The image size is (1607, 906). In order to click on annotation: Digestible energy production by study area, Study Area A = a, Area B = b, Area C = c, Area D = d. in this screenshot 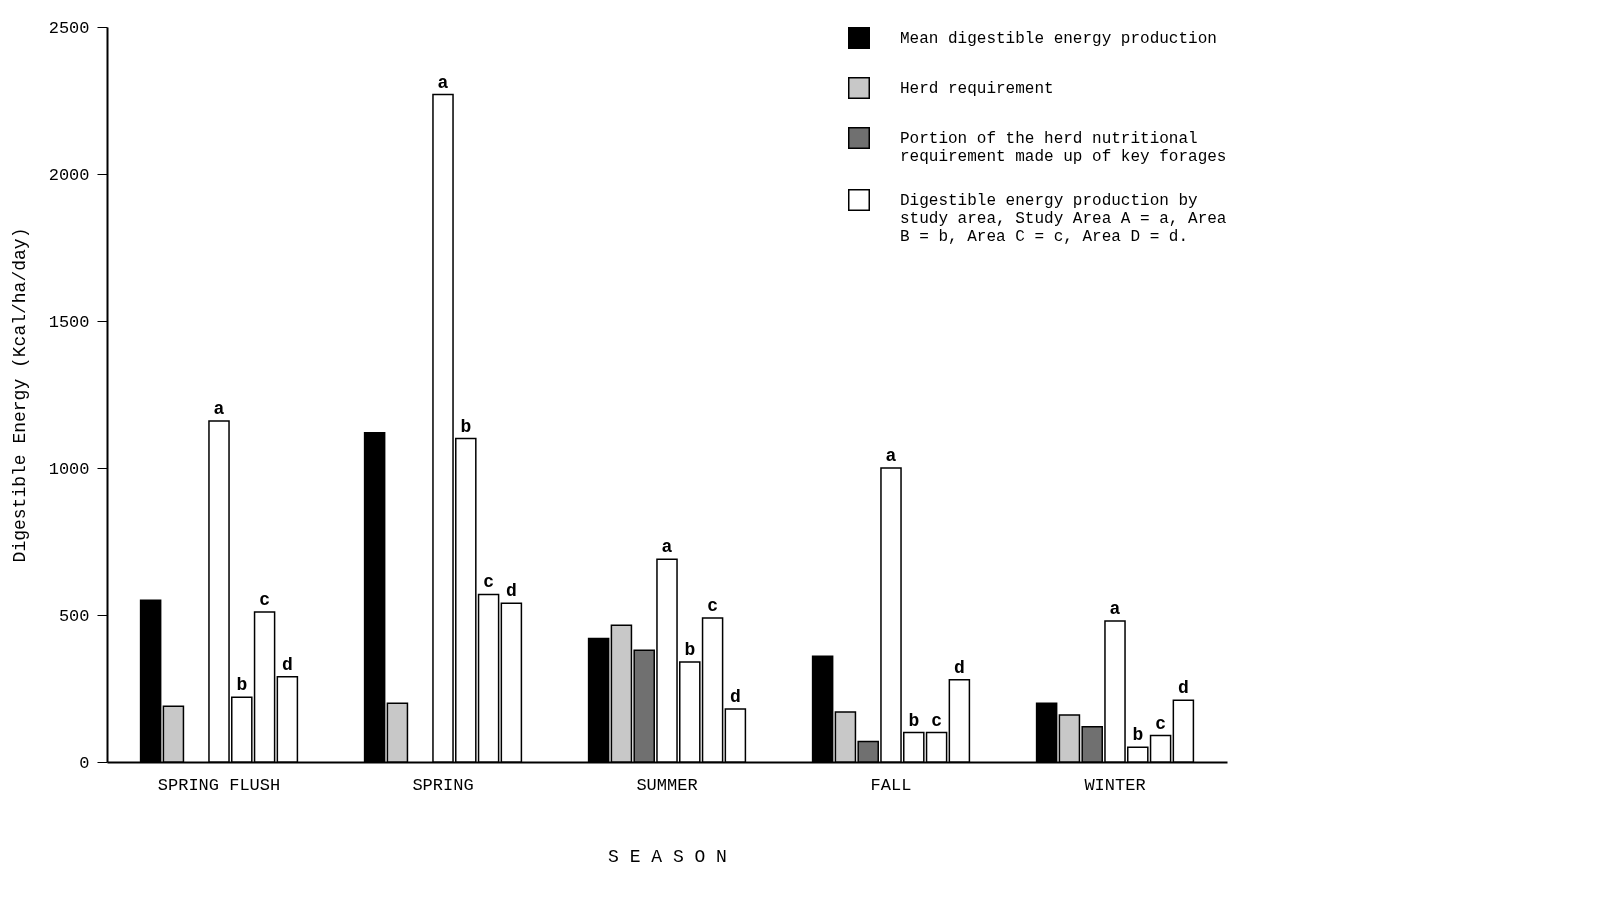, I will do `click(1063, 219)`.